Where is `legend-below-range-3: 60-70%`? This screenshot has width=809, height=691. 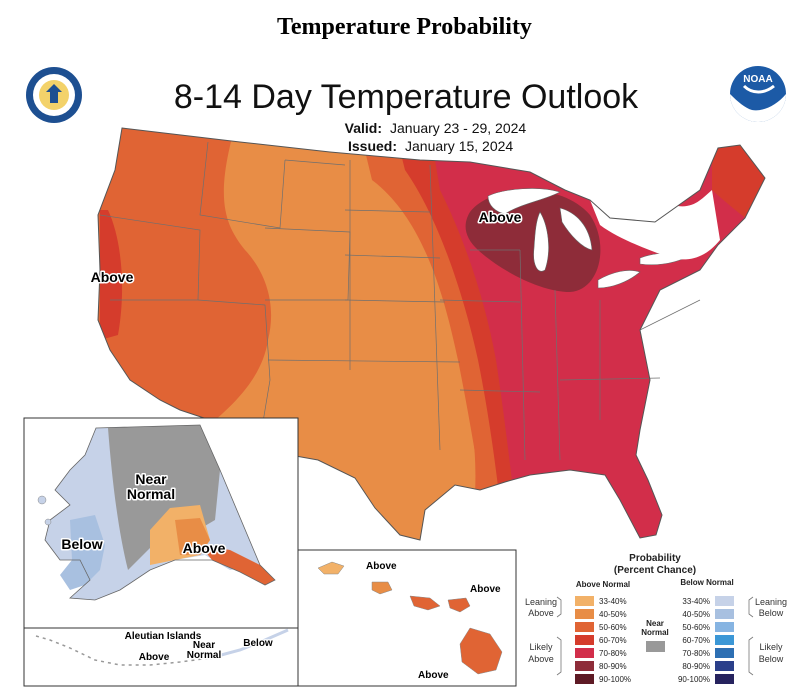 legend-below-range-3: 60-70% is located at coordinates (696, 640).